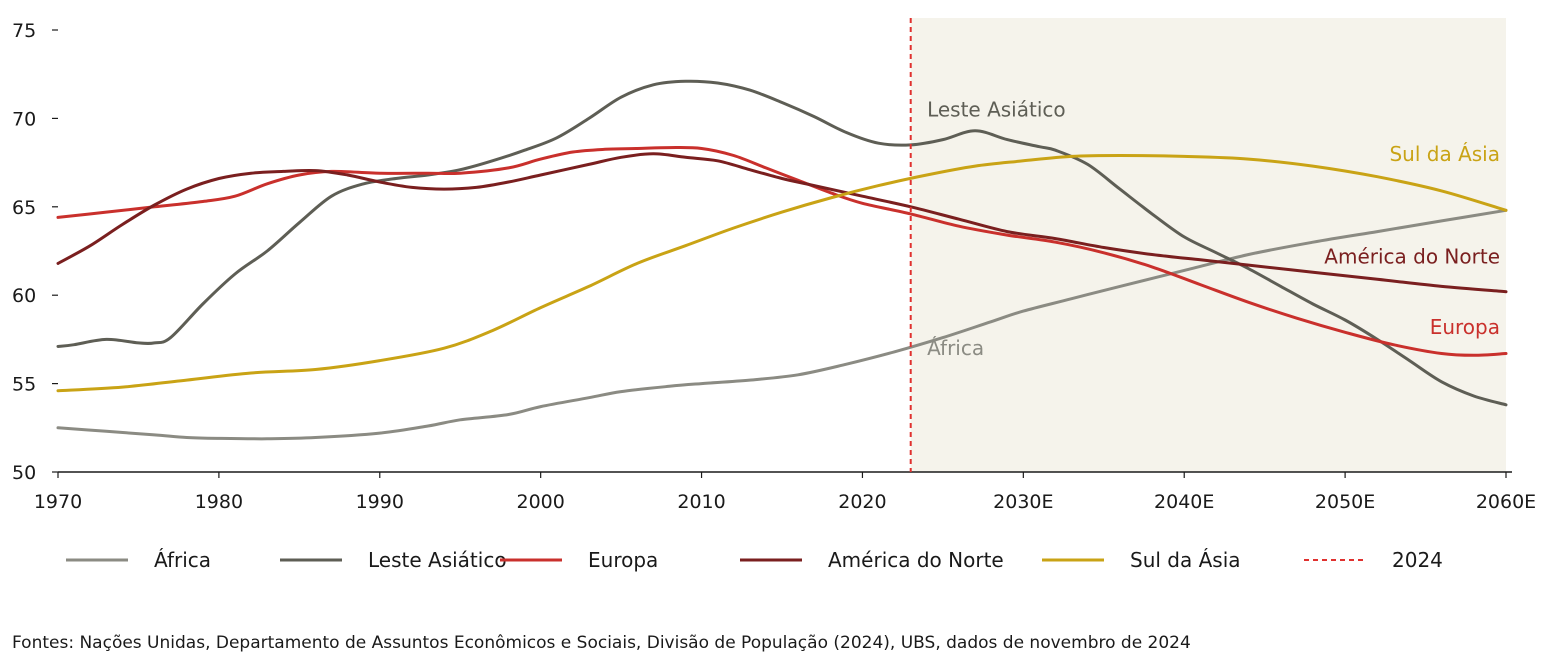  Describe the element at coordinates (701, 502) in the screenshot. I see `x-tick-label: 2010` at that location.